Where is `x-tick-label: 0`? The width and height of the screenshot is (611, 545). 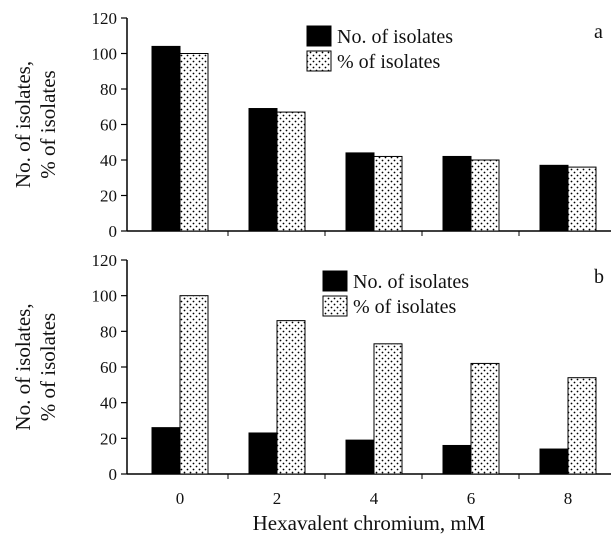 x-tick-label: 0 is located at coordinates (180, 498).